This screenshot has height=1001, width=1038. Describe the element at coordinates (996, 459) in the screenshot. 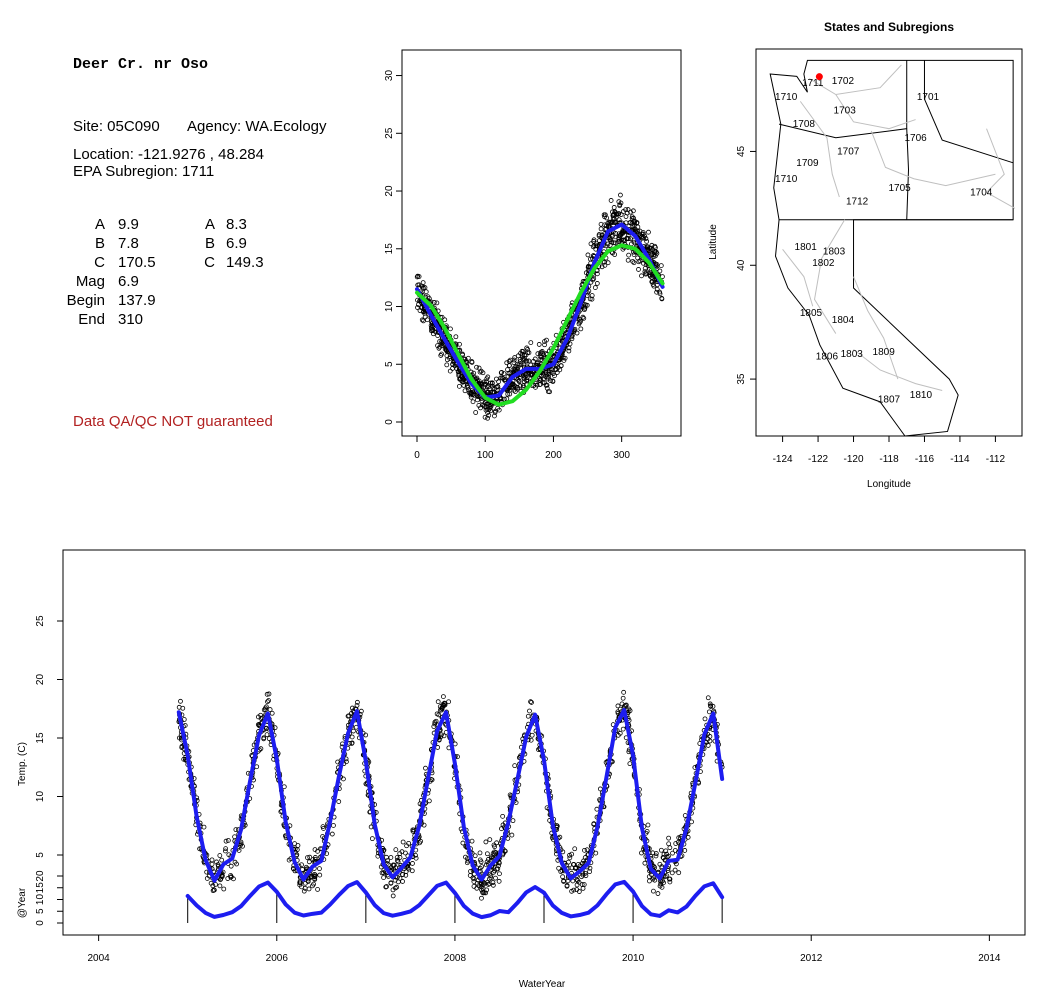

I see `map-x-tick-label: -112` at that location.